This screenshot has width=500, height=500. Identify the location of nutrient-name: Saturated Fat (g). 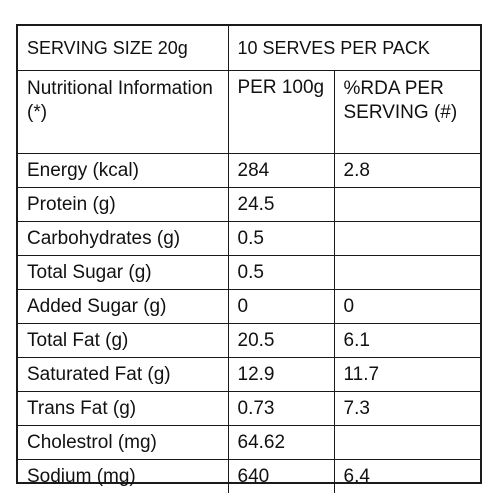
(123, 374).